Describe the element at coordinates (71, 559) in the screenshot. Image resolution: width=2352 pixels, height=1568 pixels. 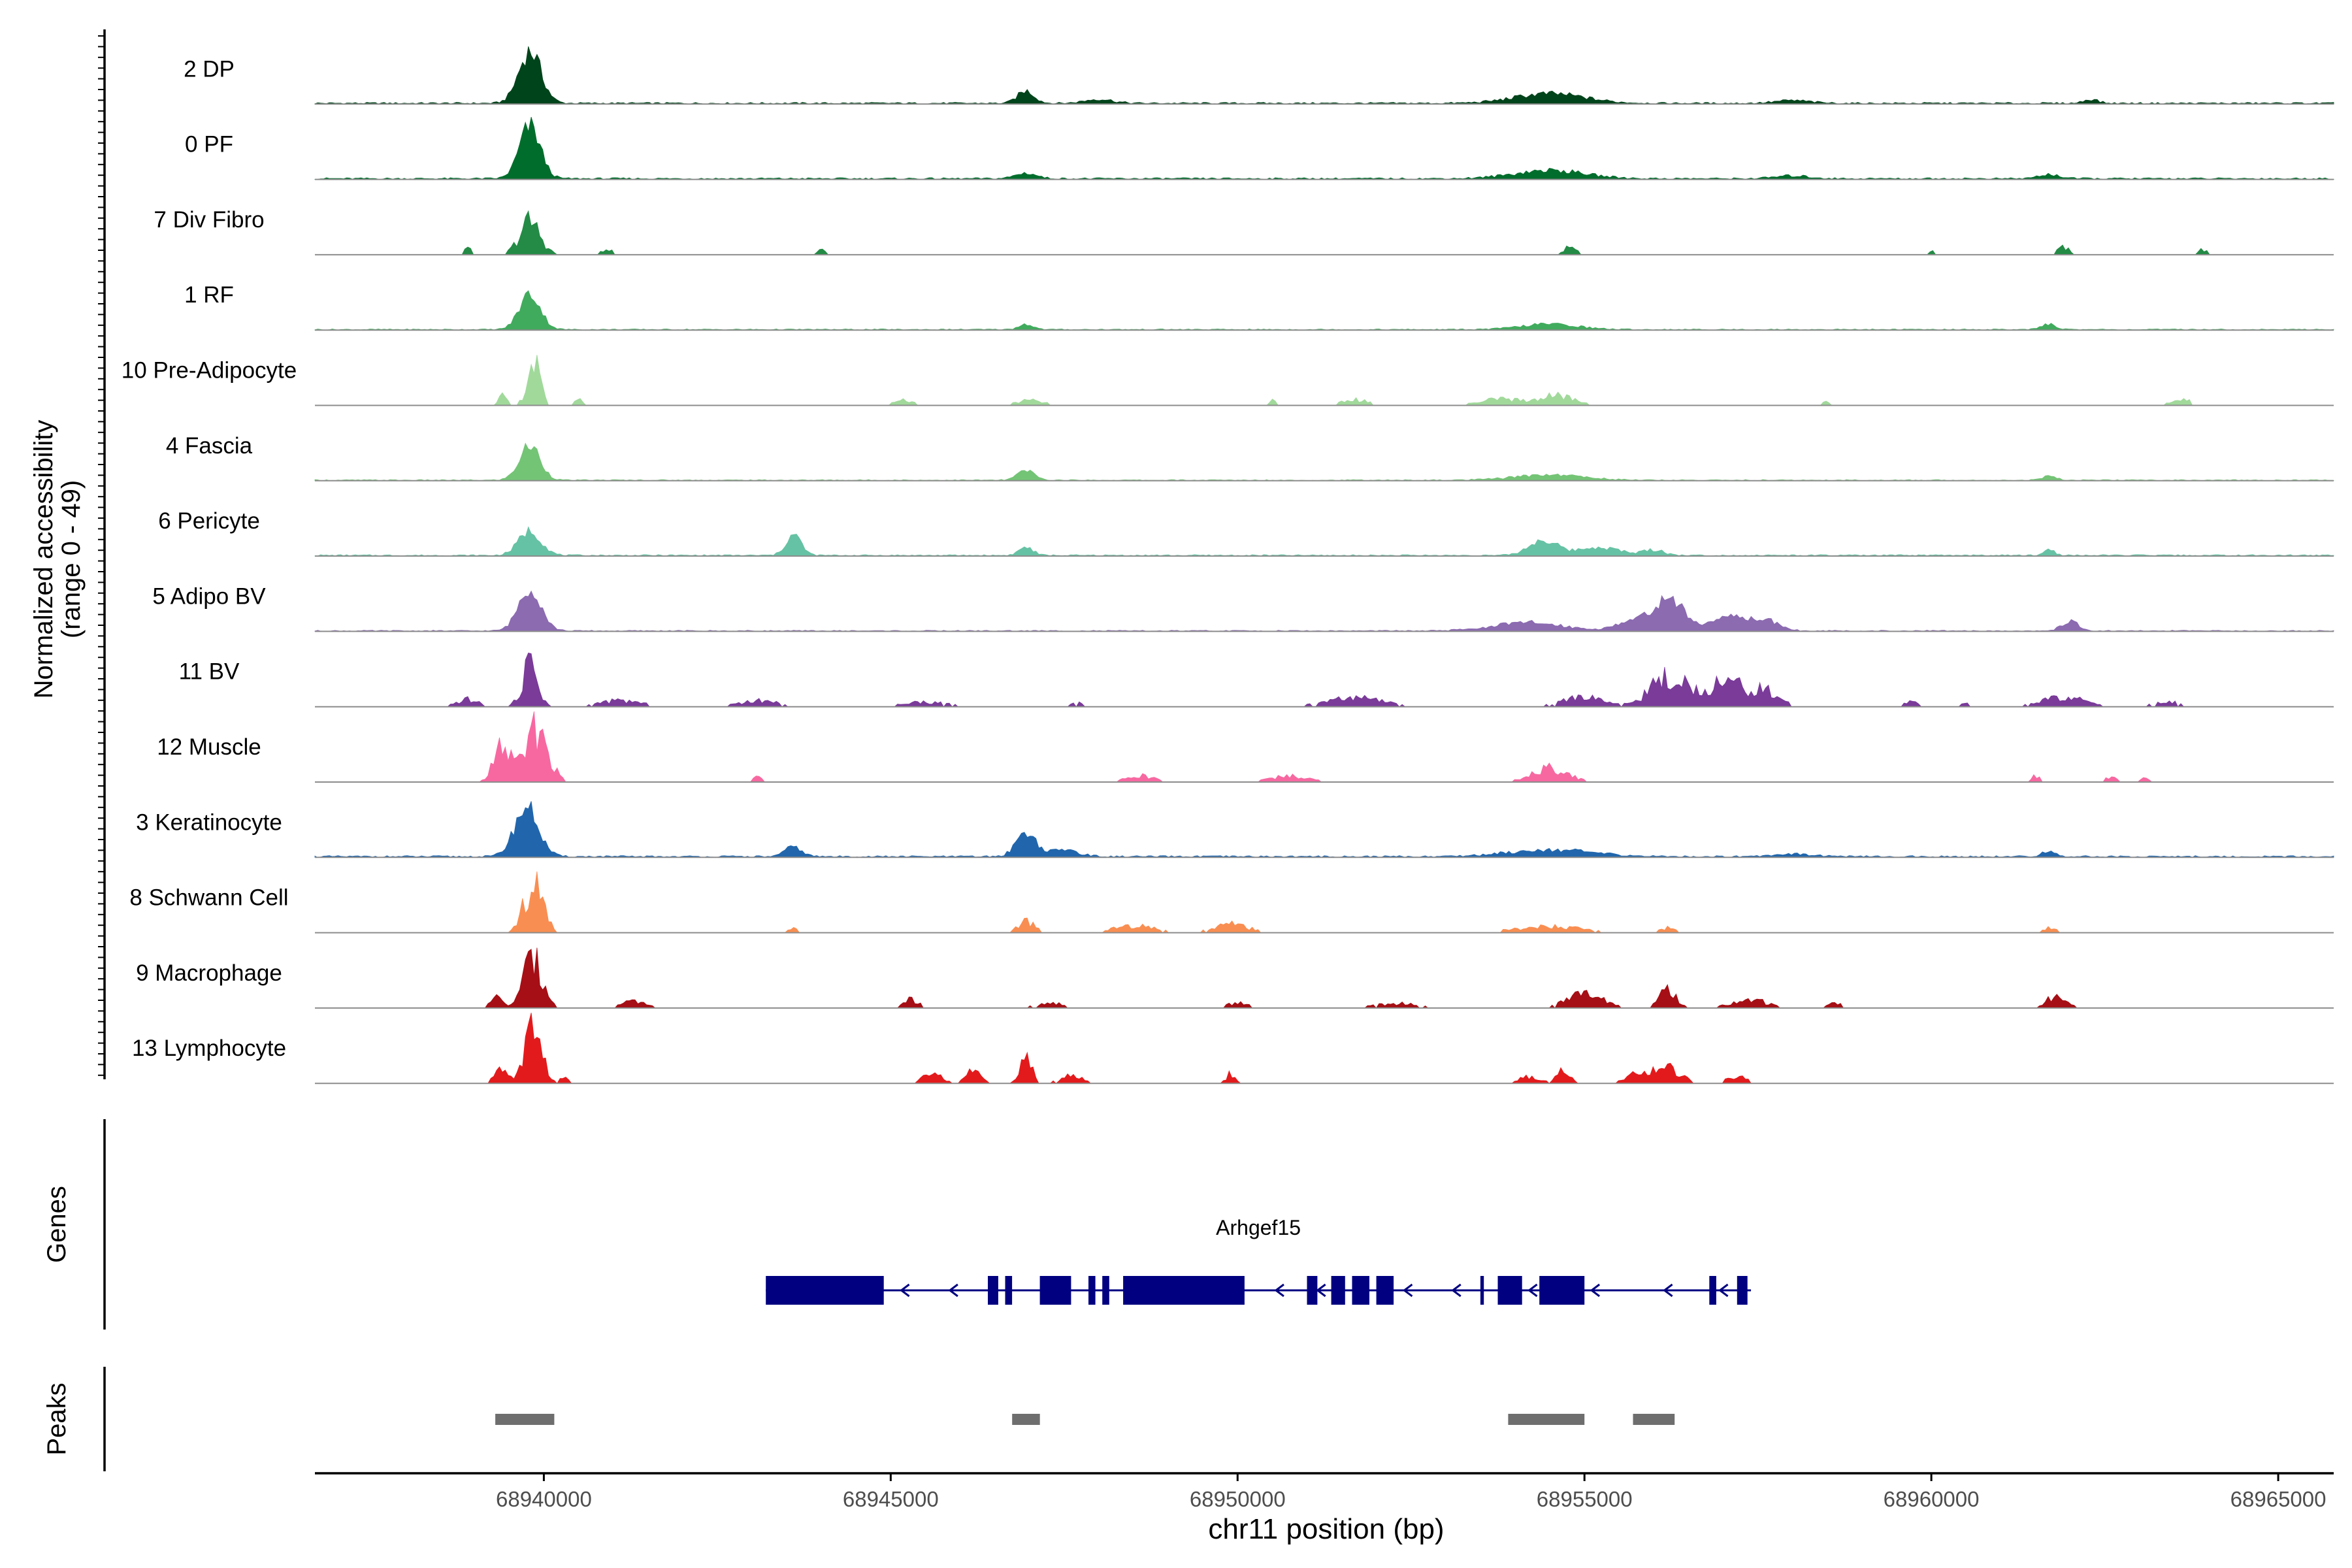
I see `y-axis-label-range: (range 0 - 49)` at that location.